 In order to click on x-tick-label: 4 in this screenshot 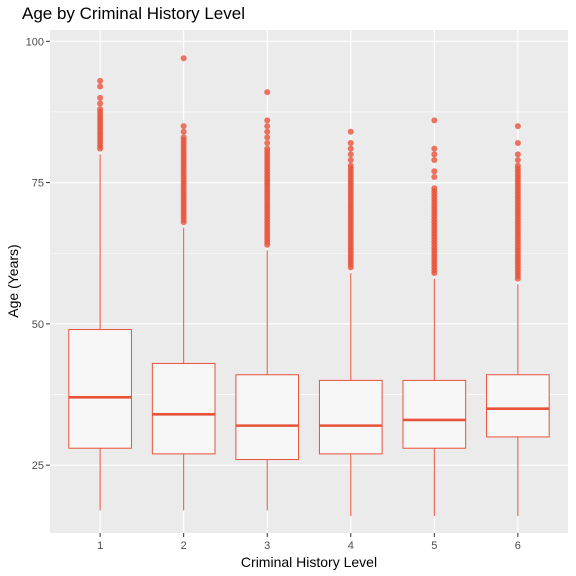, I will do `click(351, 546)`.